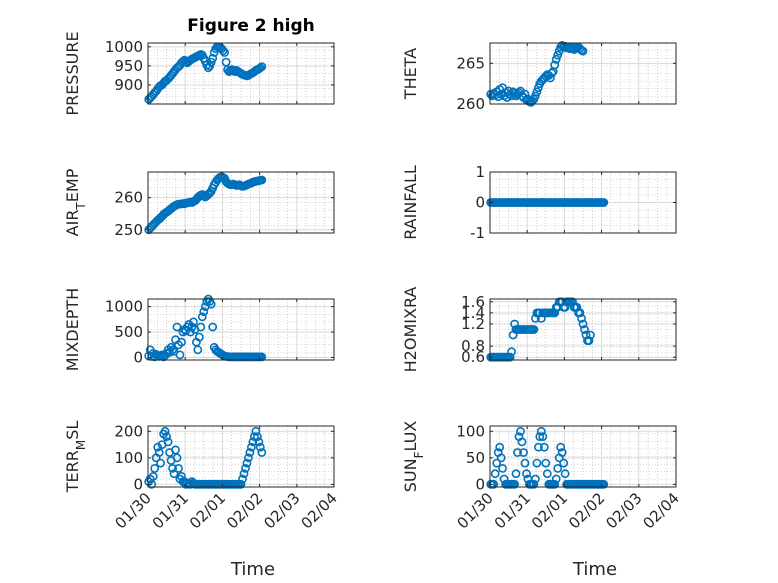 Image resolution: width=778 pixels, height=583 pixels. I want to click on y-axis-label: AIRTEMP, so click(75, 202).